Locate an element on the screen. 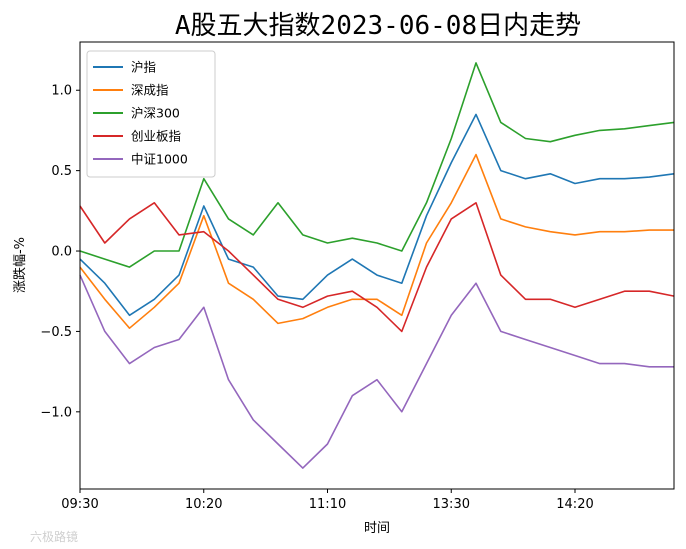 This screenshot has height=549, width=686. y-tick-label: 0.0 is located at coordinates (61, 252).